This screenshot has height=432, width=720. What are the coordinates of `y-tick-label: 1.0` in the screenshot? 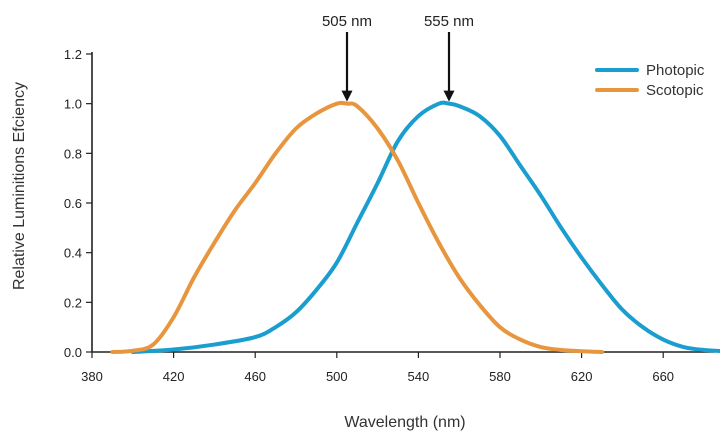 It's located at (73, 104).